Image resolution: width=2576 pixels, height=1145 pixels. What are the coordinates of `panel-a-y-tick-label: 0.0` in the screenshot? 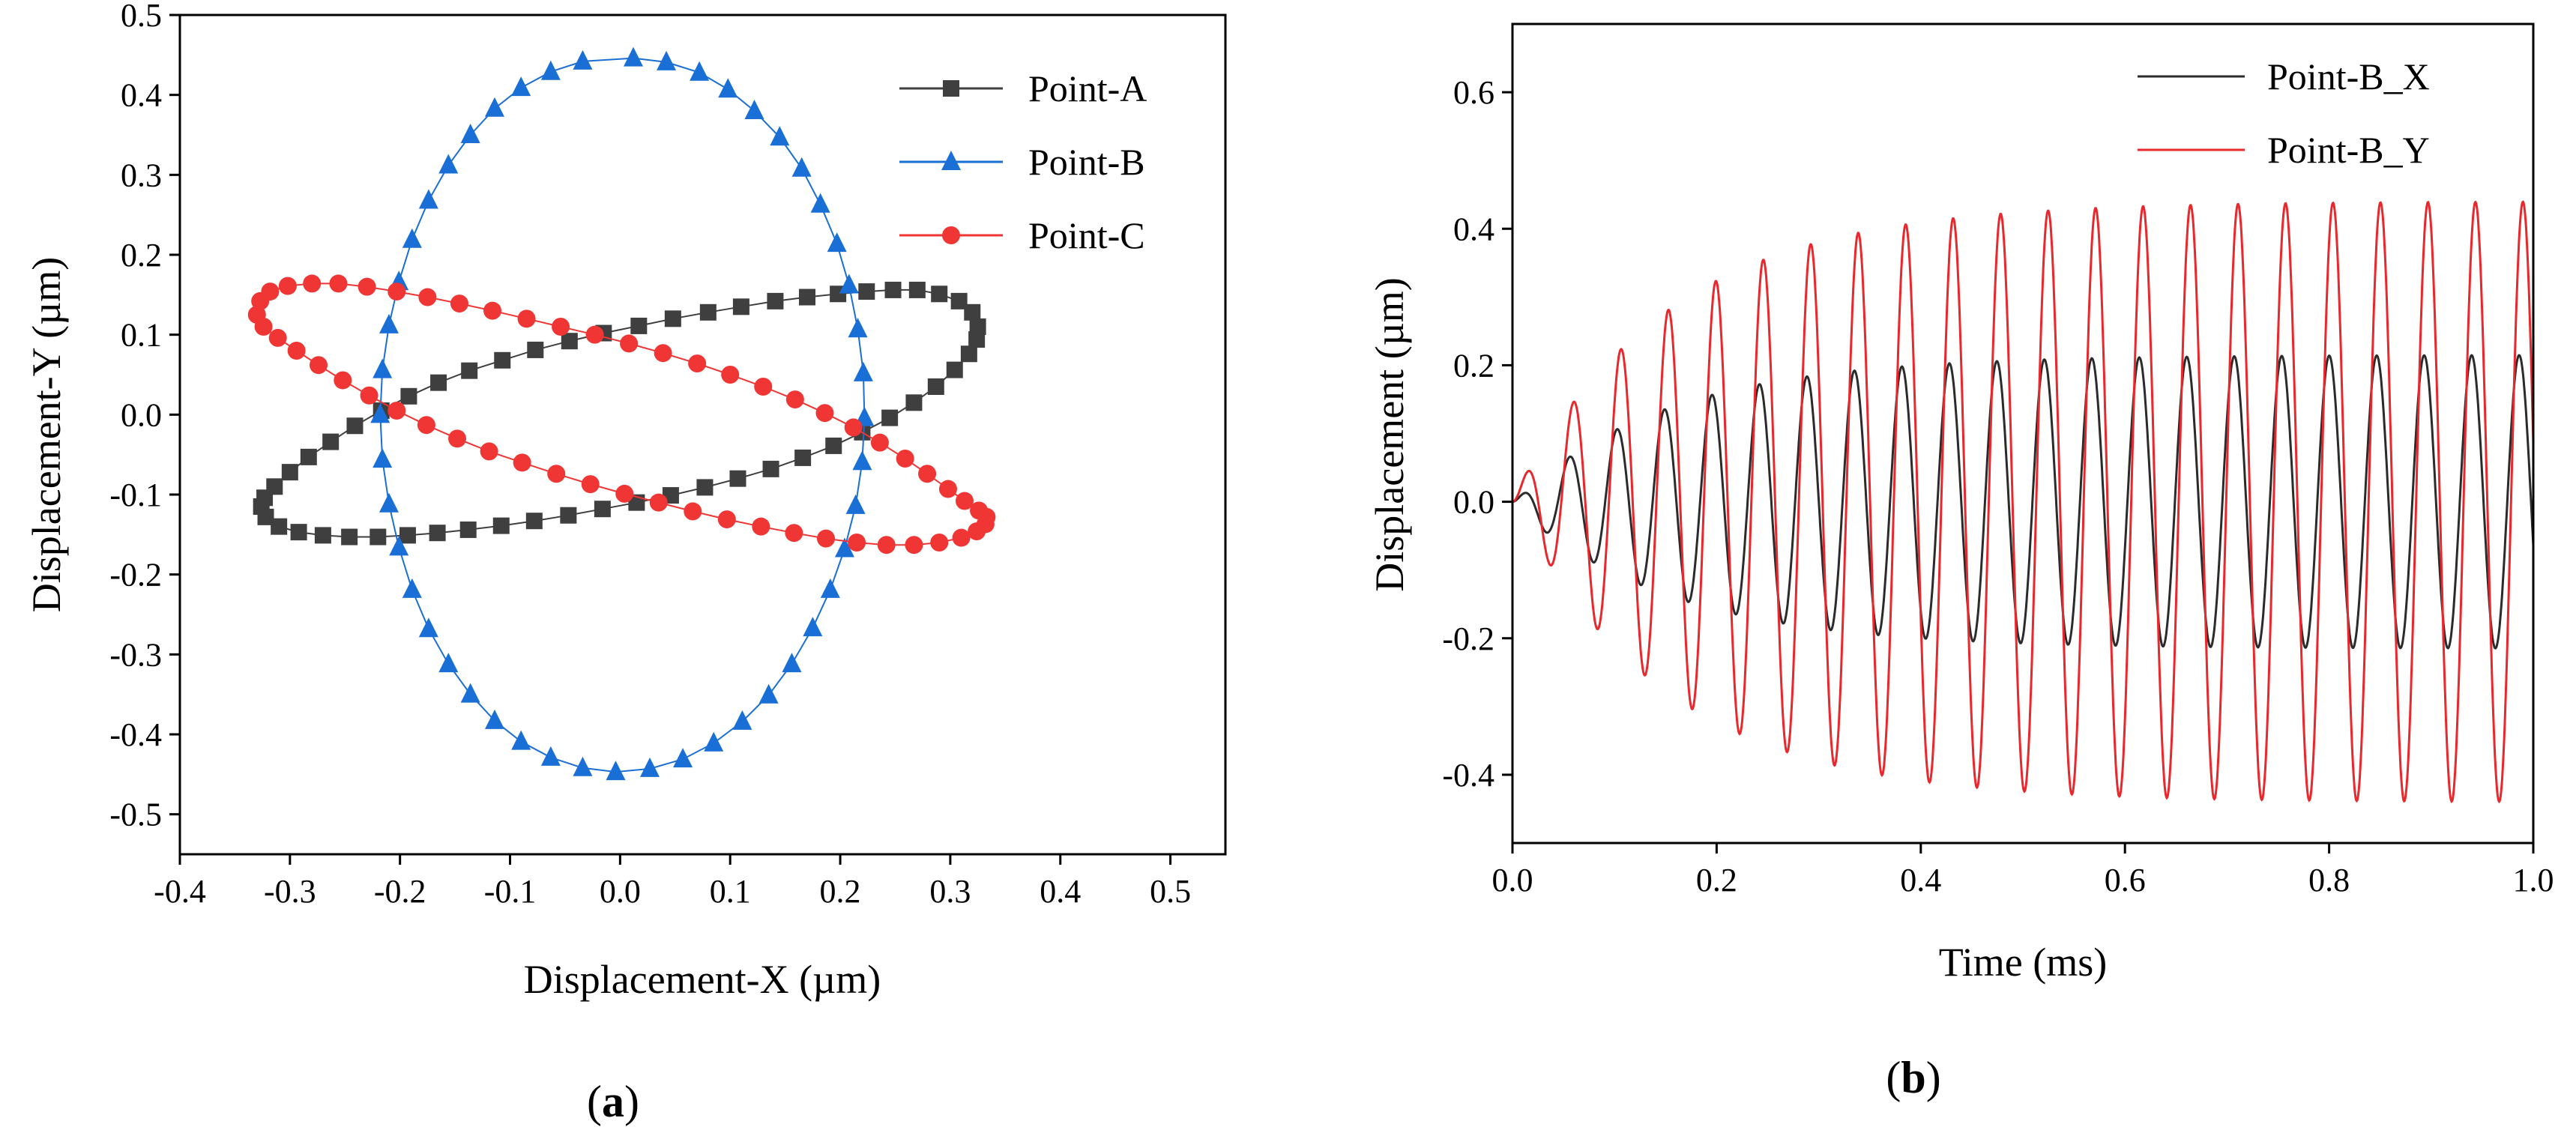 It's located at (141, 415).